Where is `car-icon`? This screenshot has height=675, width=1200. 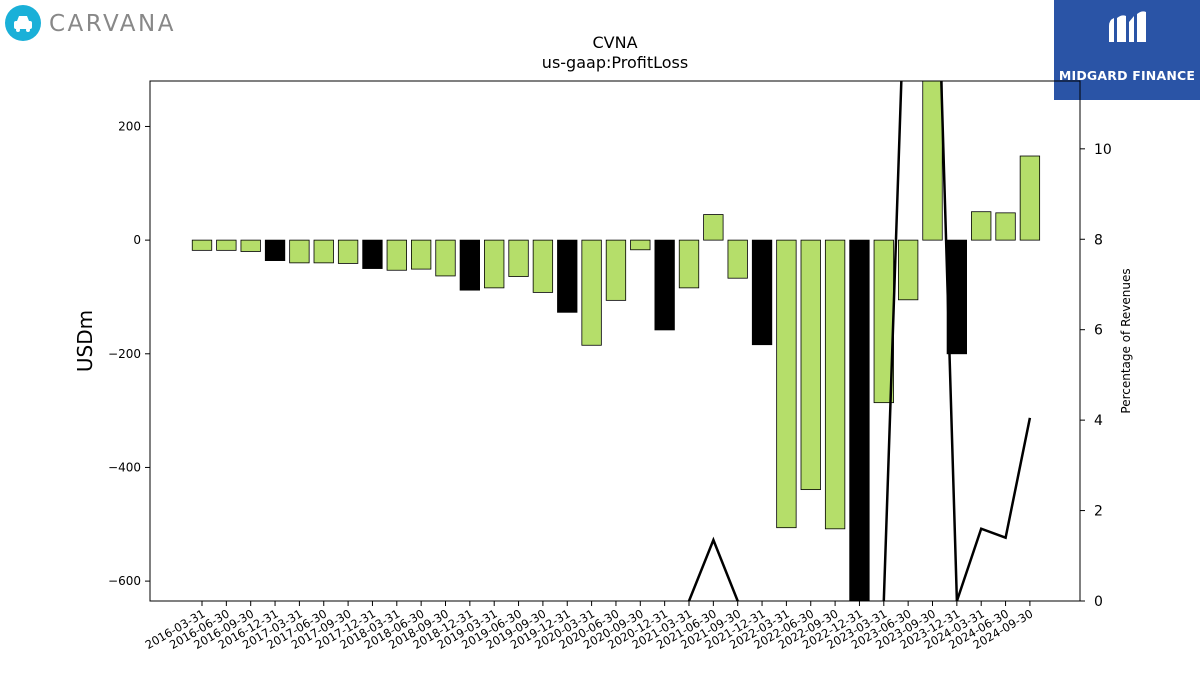
car-icon is located at coordinates (23, 24).